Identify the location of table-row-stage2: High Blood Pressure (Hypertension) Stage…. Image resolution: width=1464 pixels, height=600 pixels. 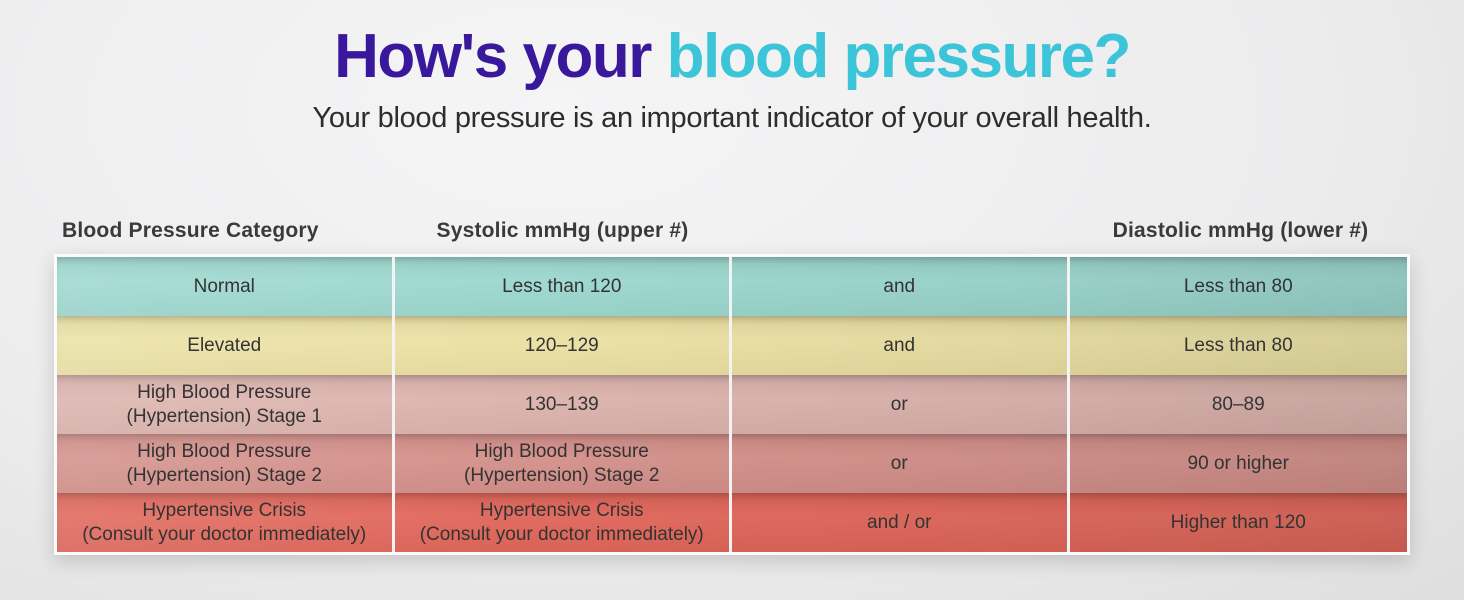
(732, 463).